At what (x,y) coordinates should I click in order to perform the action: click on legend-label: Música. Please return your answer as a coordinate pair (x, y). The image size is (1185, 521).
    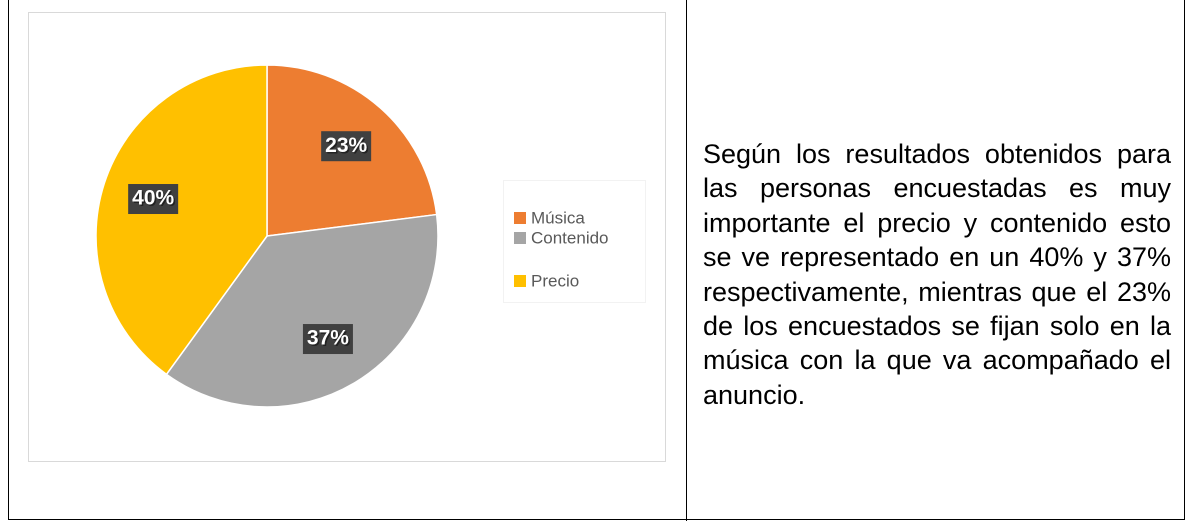
    Looking at the image, I should click on (558, 217).